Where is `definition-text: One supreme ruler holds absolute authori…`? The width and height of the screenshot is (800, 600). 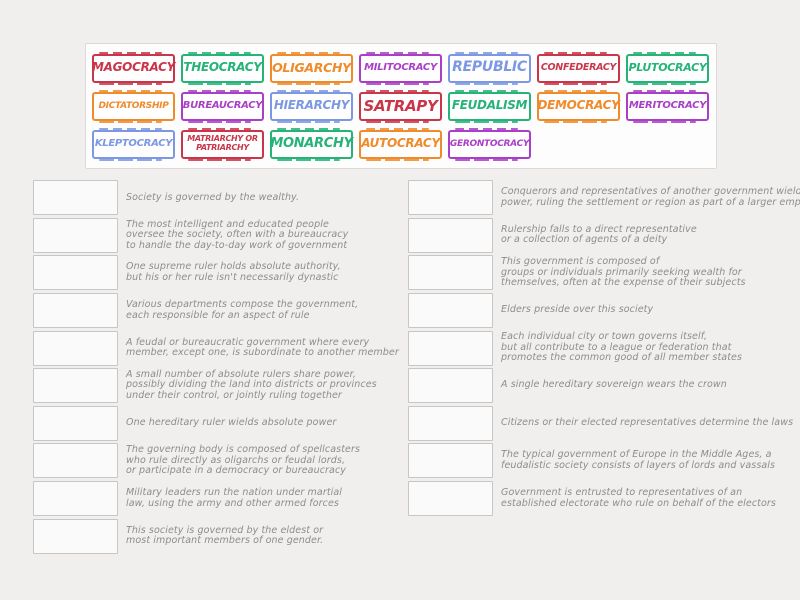 definition-text: One supreme ruler holds absolute authori… is located at coordinates (233, 272).